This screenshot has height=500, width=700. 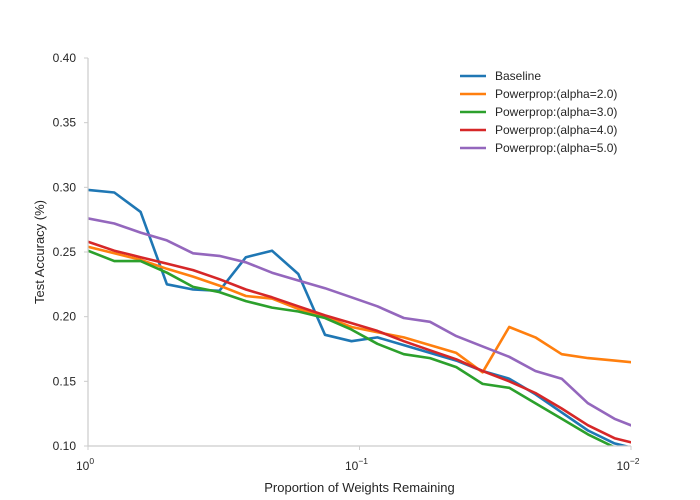 I want to click on x-tick-label: 10⁻¹, so click(x=356, y=464).